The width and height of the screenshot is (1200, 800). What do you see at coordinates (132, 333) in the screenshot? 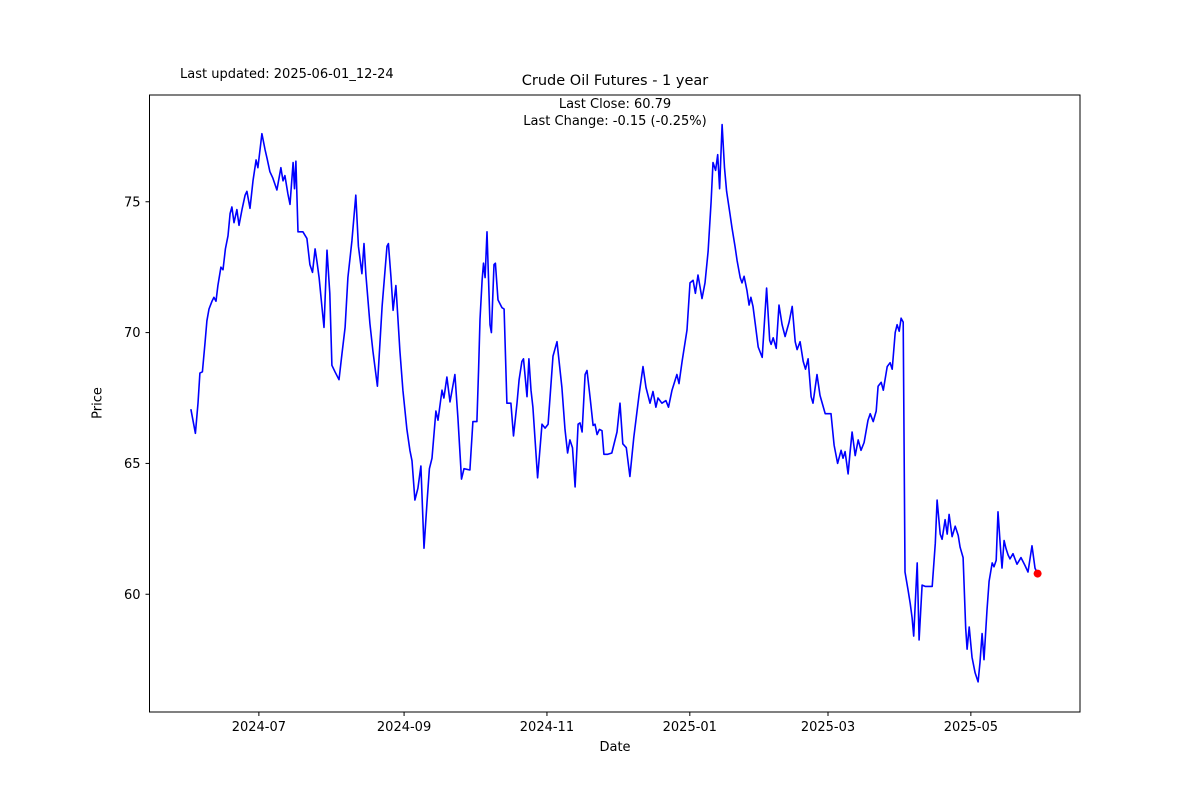
I see `y-tick-label: 70` at bounding box center [132, 333].